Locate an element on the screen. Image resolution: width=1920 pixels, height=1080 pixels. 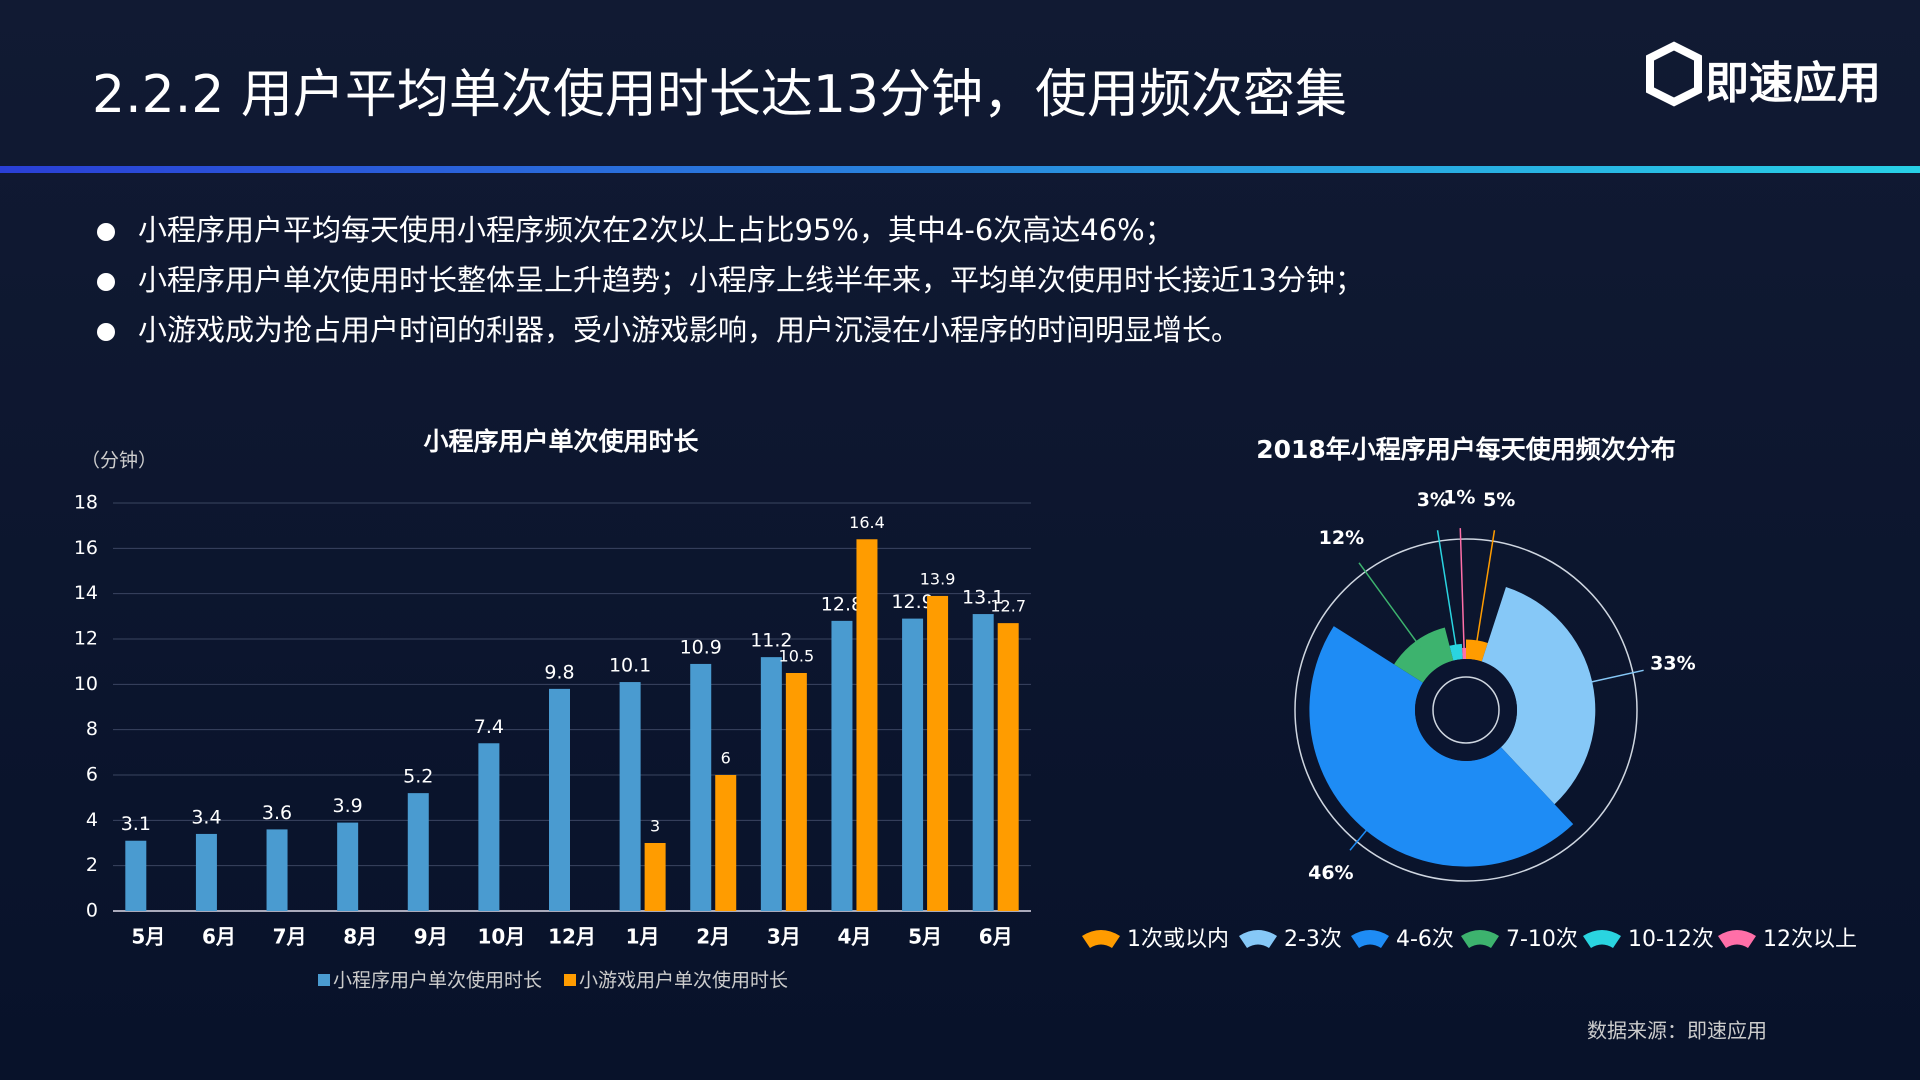
x-tick-label: 1月 is located at coordinates (643, 937).